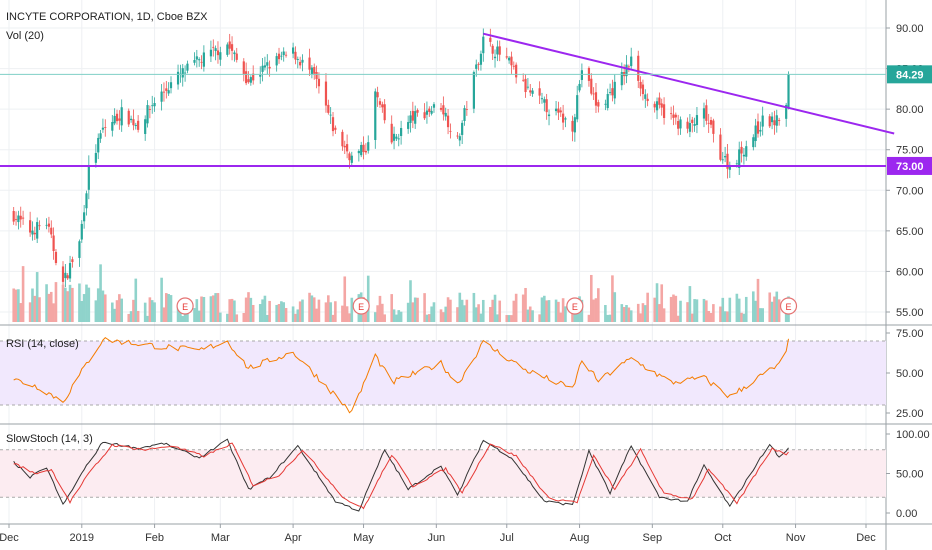  What do you see at coordinates (580, 538) in the screenshot?
I see `x-tick-label: Aug` at bounding box center [580, 538].